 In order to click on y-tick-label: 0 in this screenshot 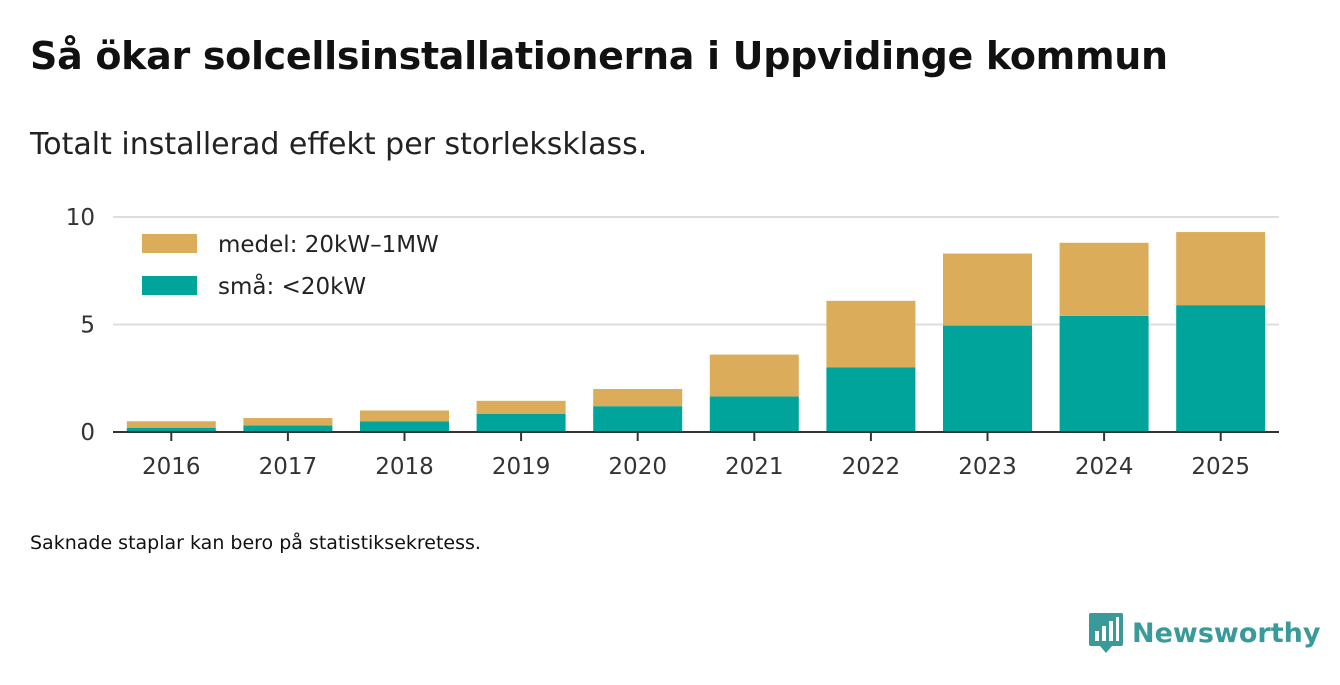, I will do `click(87, 433)`.